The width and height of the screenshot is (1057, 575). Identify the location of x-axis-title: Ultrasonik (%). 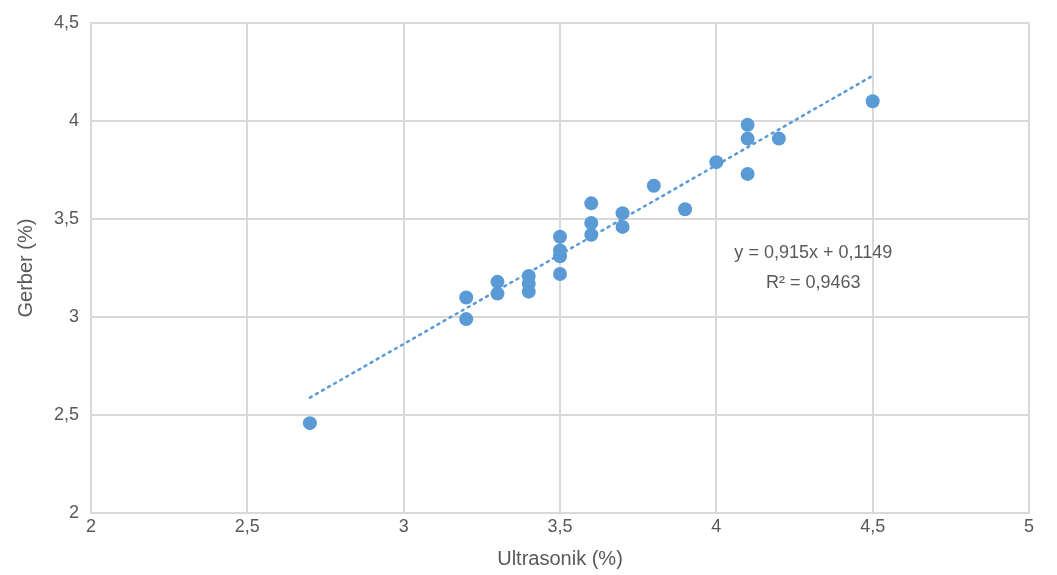
(560, 557).